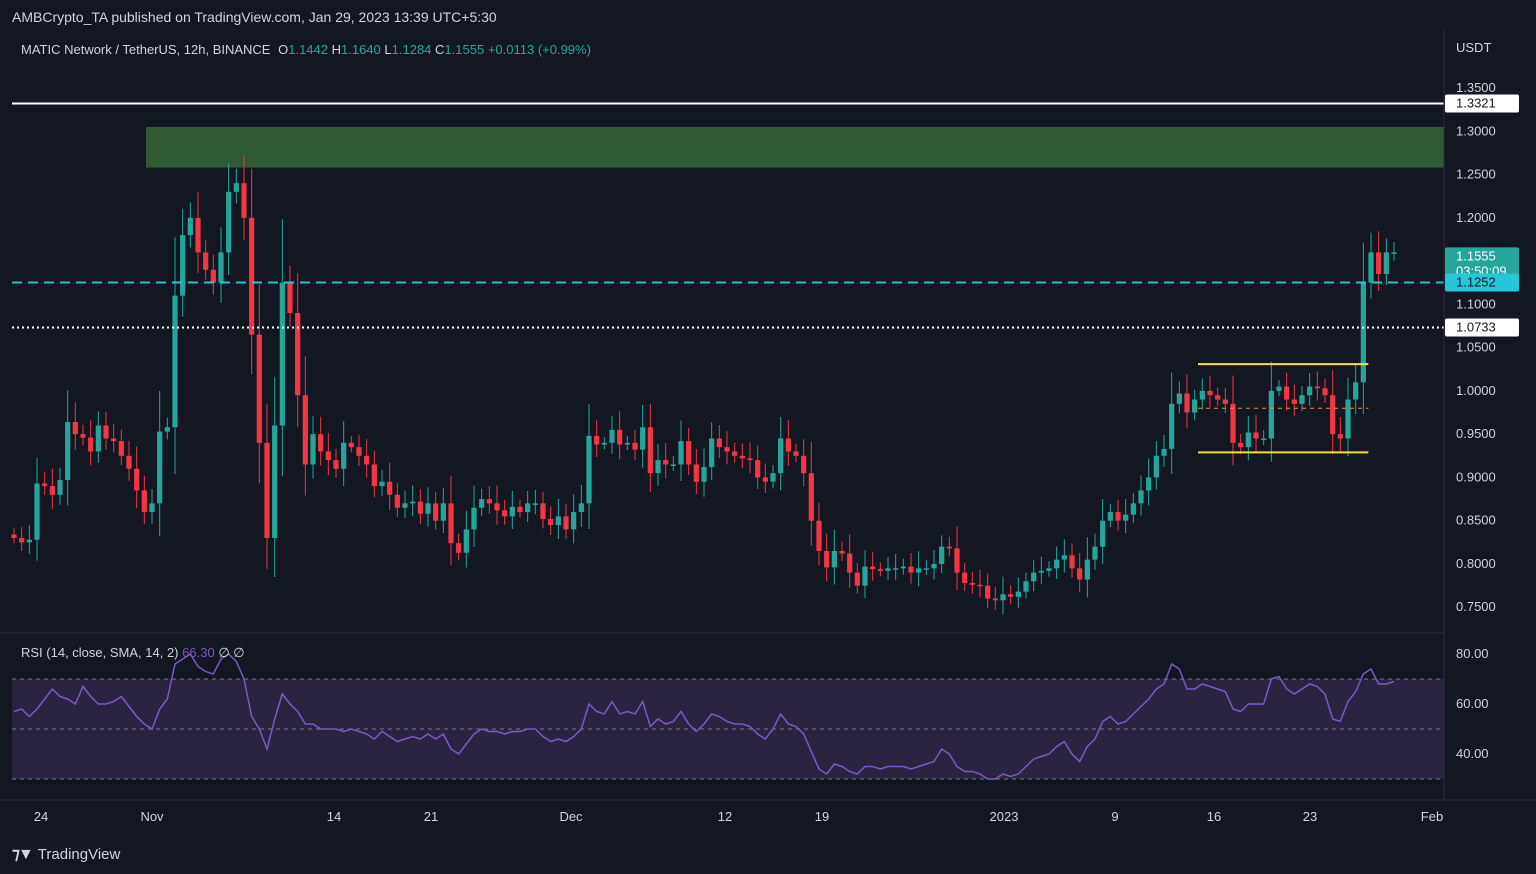 The height and width of the screenshot is (874, 1536). Describe the element at coordinates (704, 716) in the screenshot. I see `rsi-line` at that location.